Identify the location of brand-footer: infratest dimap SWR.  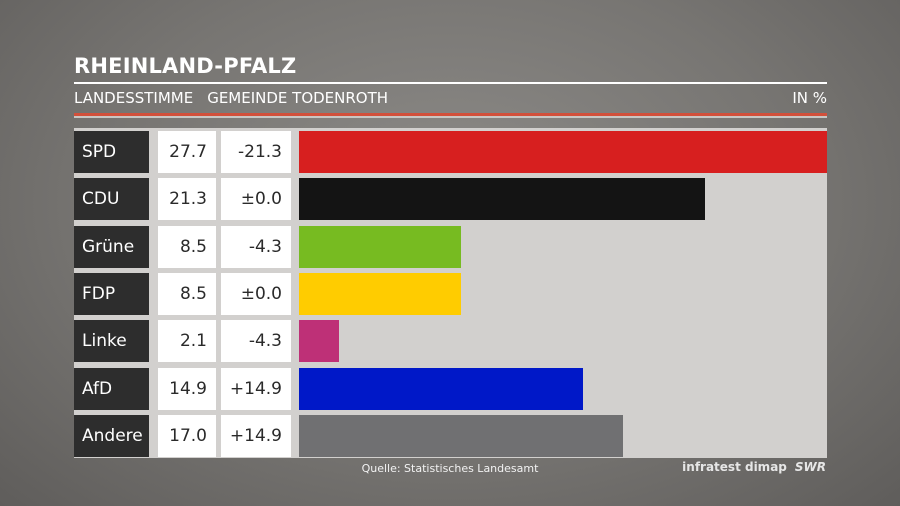
(754, 467).